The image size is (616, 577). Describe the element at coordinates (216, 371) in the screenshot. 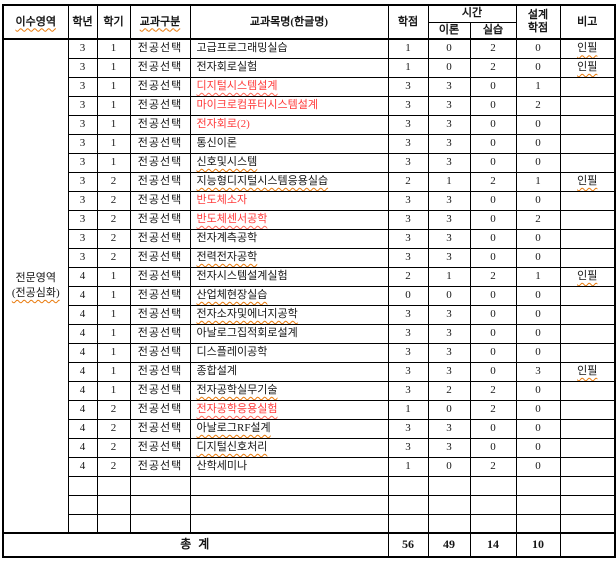

I see `course-name: 종합설계` at that location.